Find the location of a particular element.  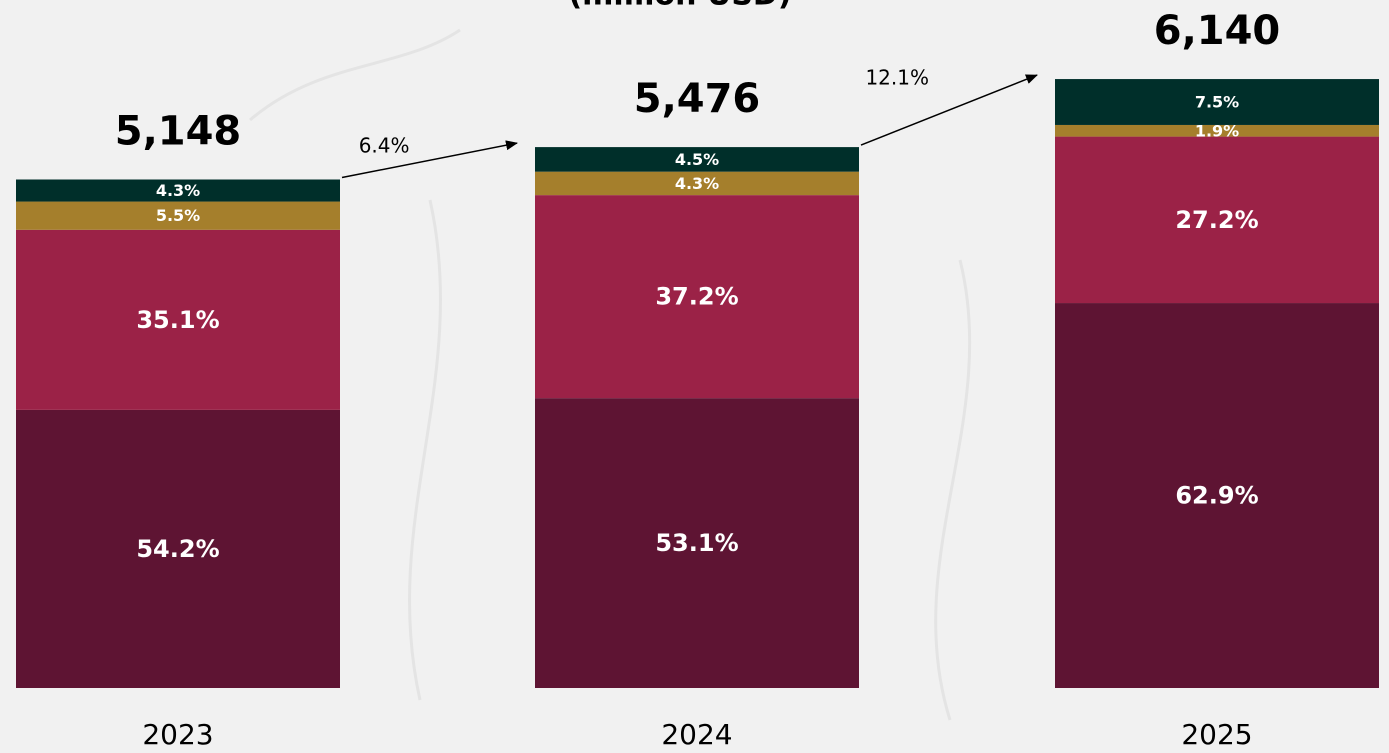

data-label: 54.2% is located at coordinates (177, 549).